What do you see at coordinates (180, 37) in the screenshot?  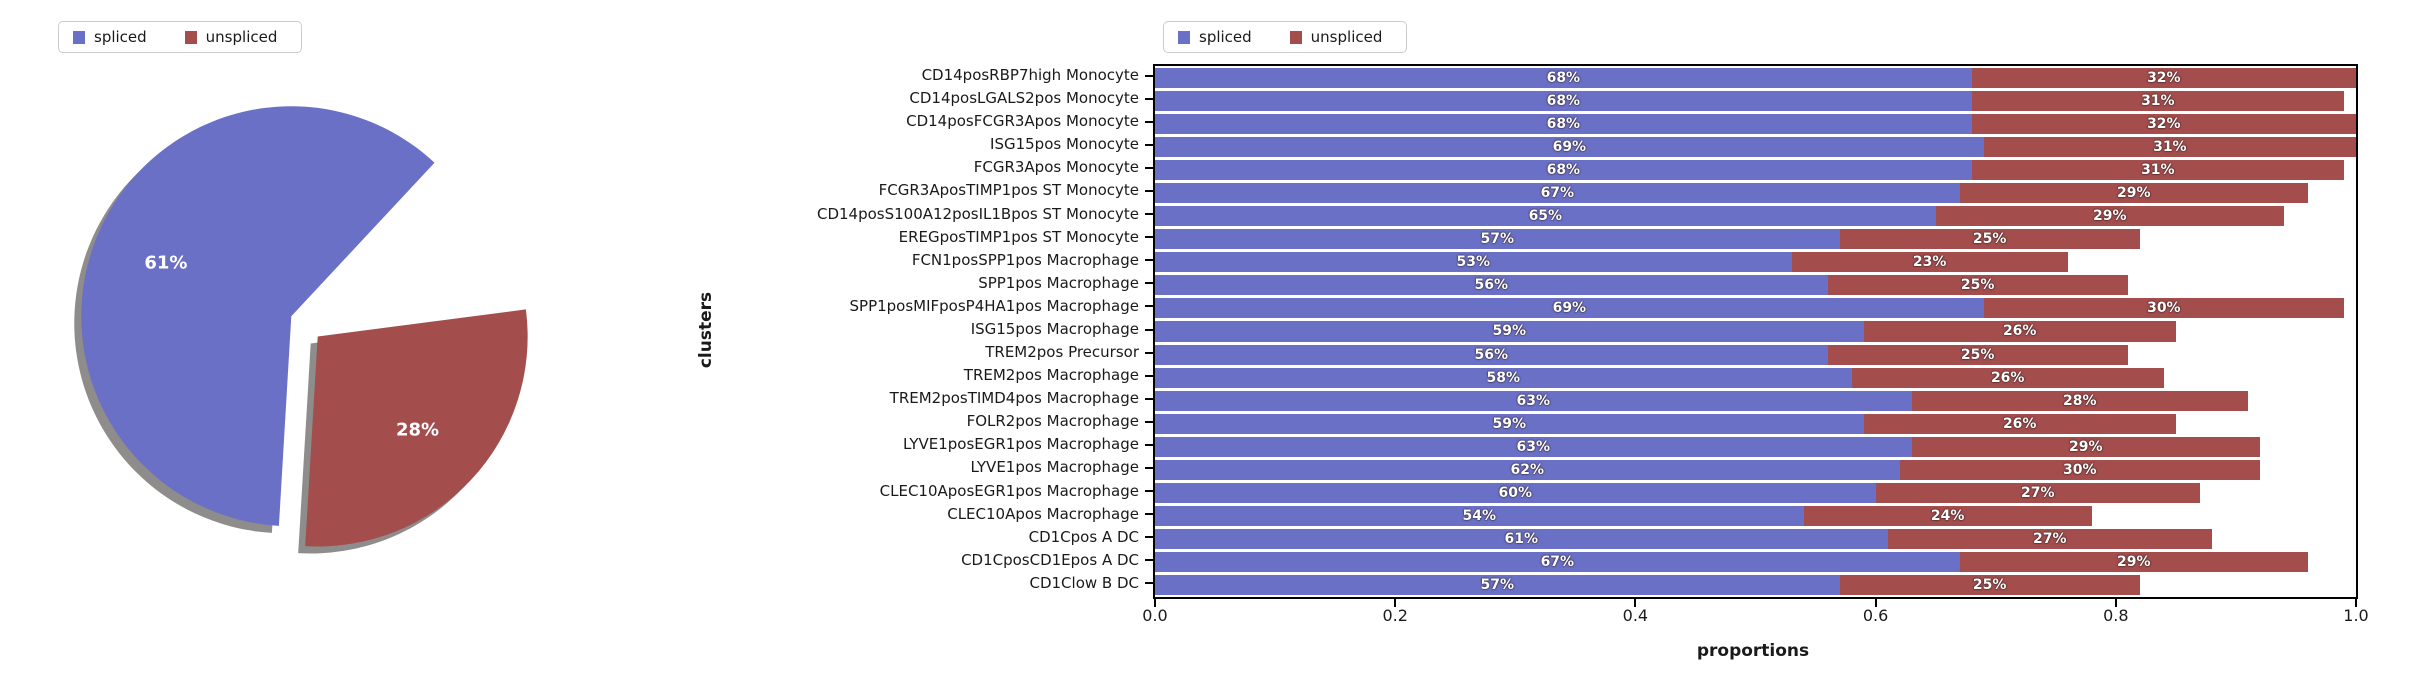 I see `pie-legend: spliced unspliced` at bounding box center [180, 37].